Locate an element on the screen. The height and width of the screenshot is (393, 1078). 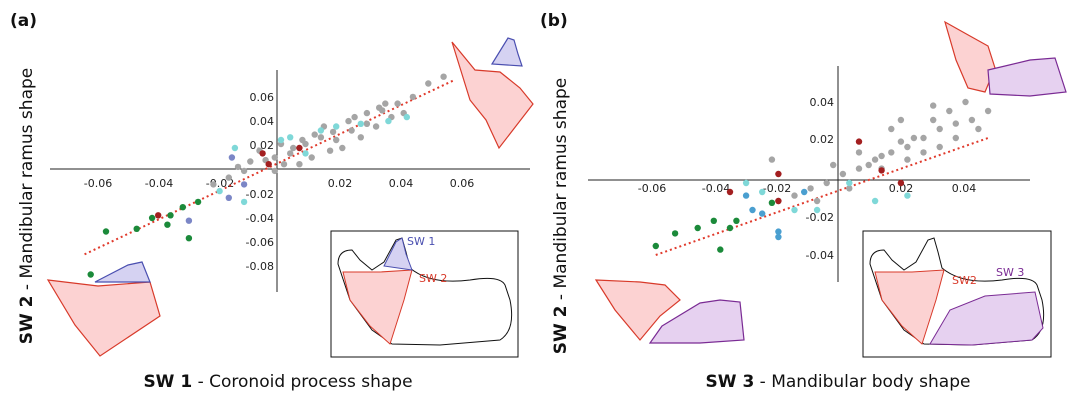
ramus-shape-pink is located at coordinates (492, 95).